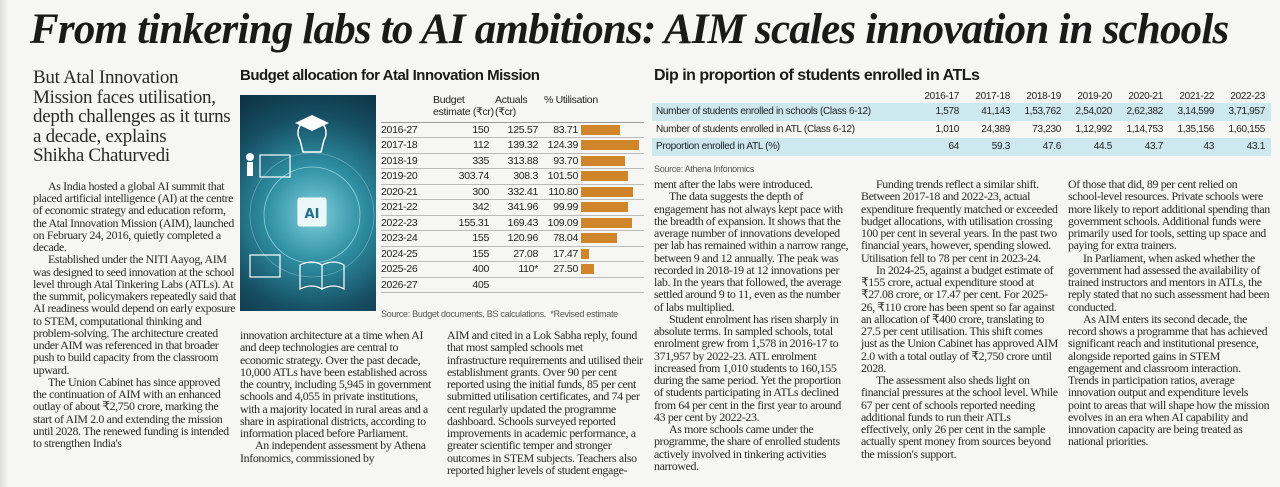 This screenshot has height=487, width=1280. What do you see at coordinates (519, 130) in the screenshot?
I see `budget-actual: 125.57` at bounding box center [519, 130].